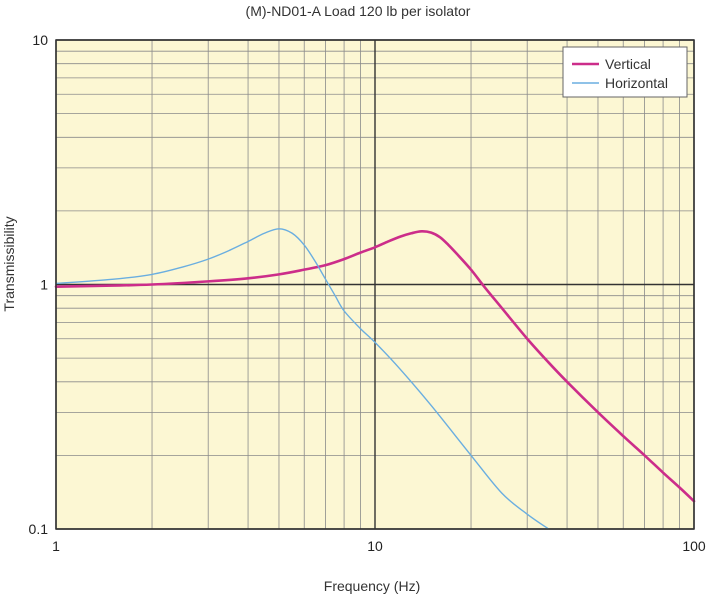 Image resolution: width=708 pixels, height=600 pixels. What do you see at coordinates (39, 284) in the screenshot?
I see `y-tick-labels: 0.1 1 10` at bounding box center [39, 284].